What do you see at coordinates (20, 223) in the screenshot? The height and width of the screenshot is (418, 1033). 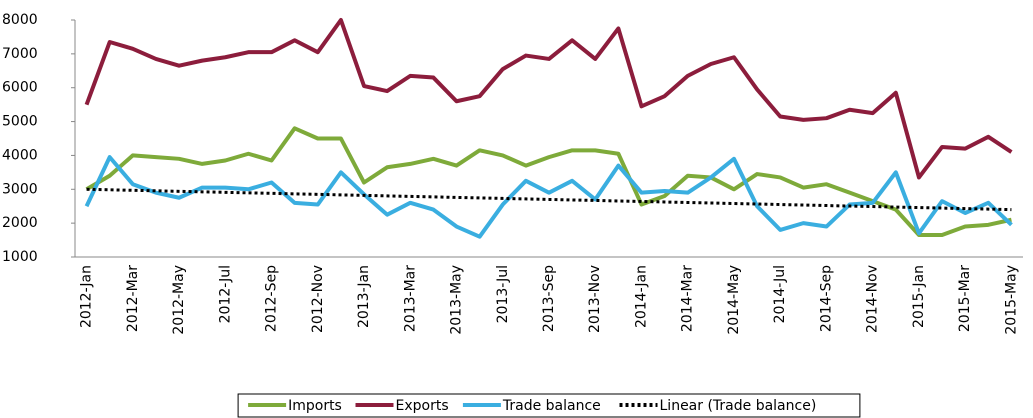 I see `y-tick-label: 2000` at bounding box center [20, 223].